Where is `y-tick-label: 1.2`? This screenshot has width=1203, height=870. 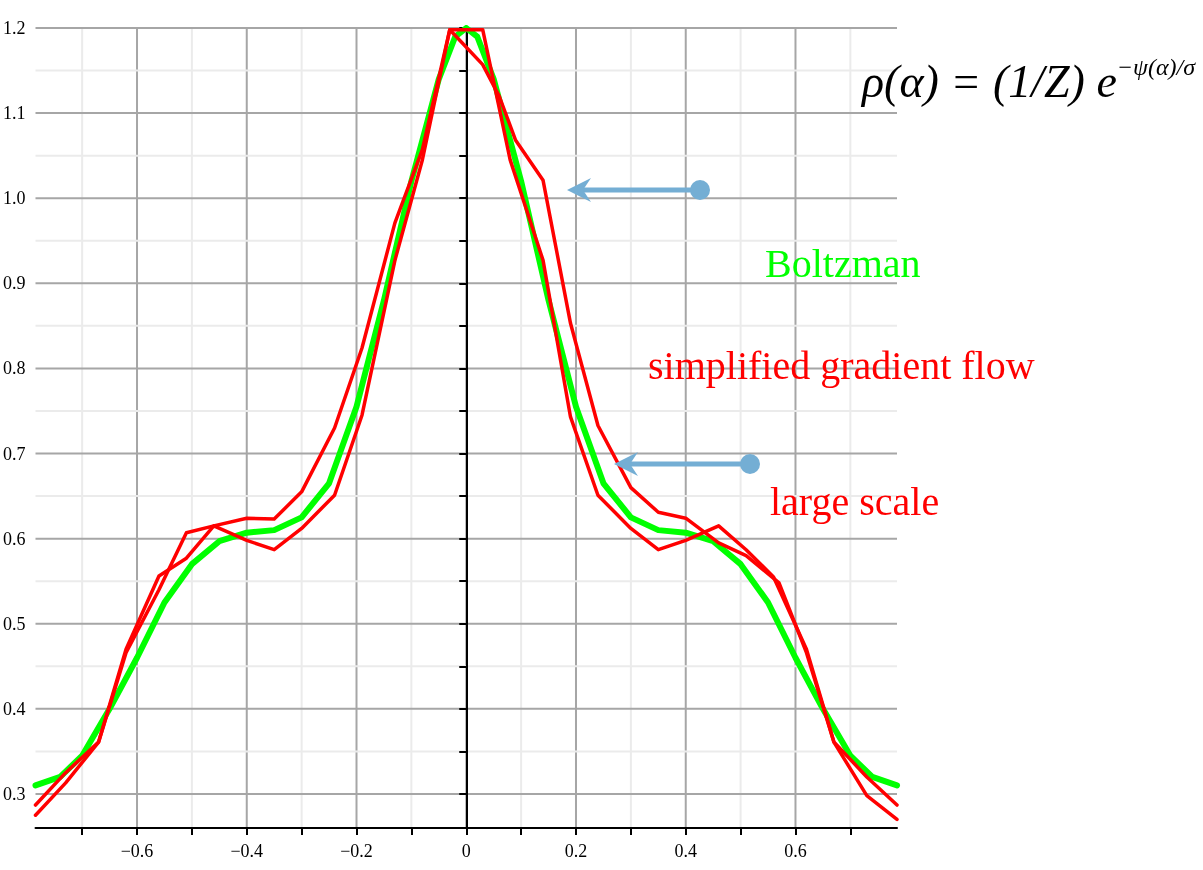 y-tick-label: 1.2 is located at coordinates (14, 28).